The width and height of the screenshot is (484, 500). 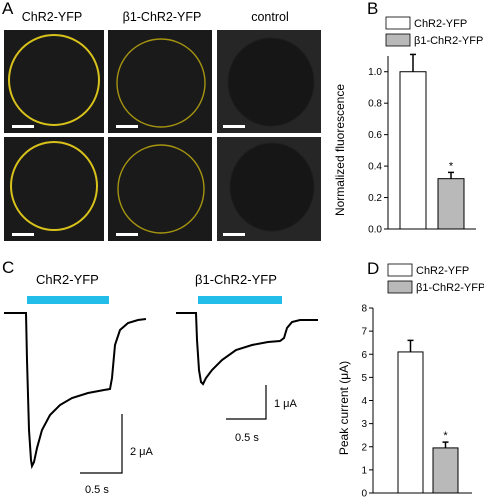 I want to click on y-tick-label: 1, so click(x=364, y=470).